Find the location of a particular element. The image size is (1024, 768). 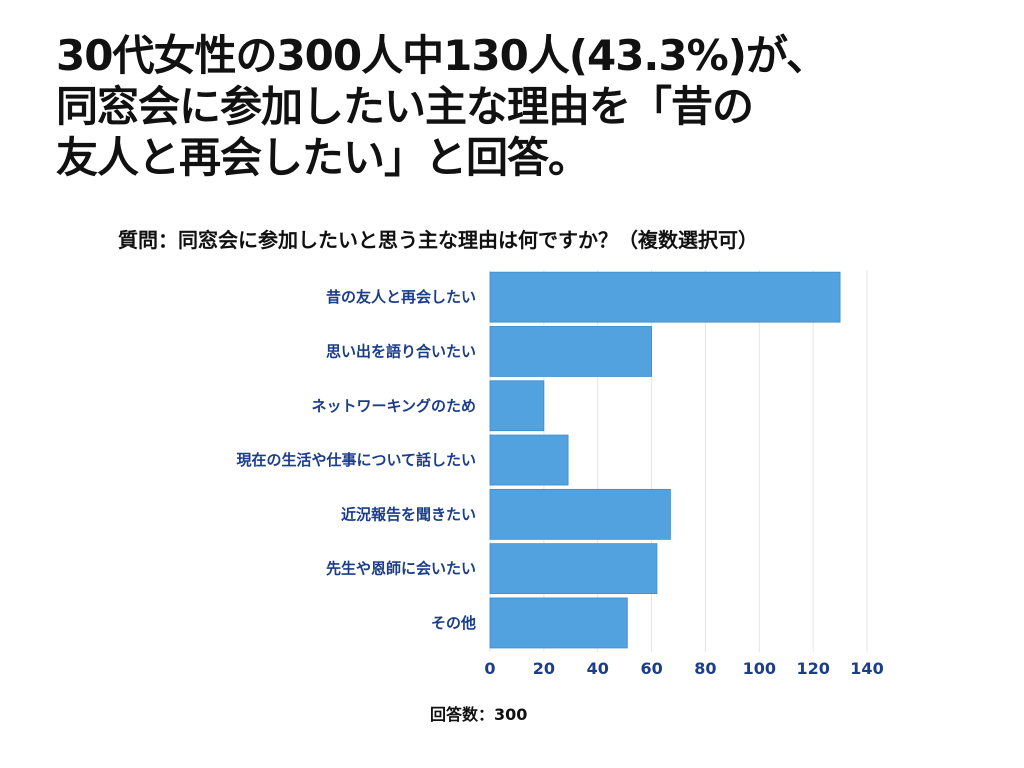

response-count: 回答数：300 is located at coordinates (479, 714).